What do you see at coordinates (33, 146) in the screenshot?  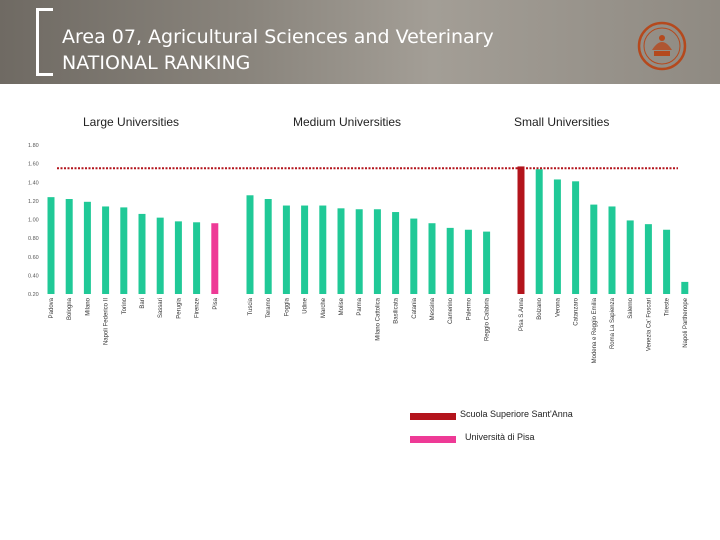 I see `y-tick-label: 1.80` at bounding box center [33, 146].